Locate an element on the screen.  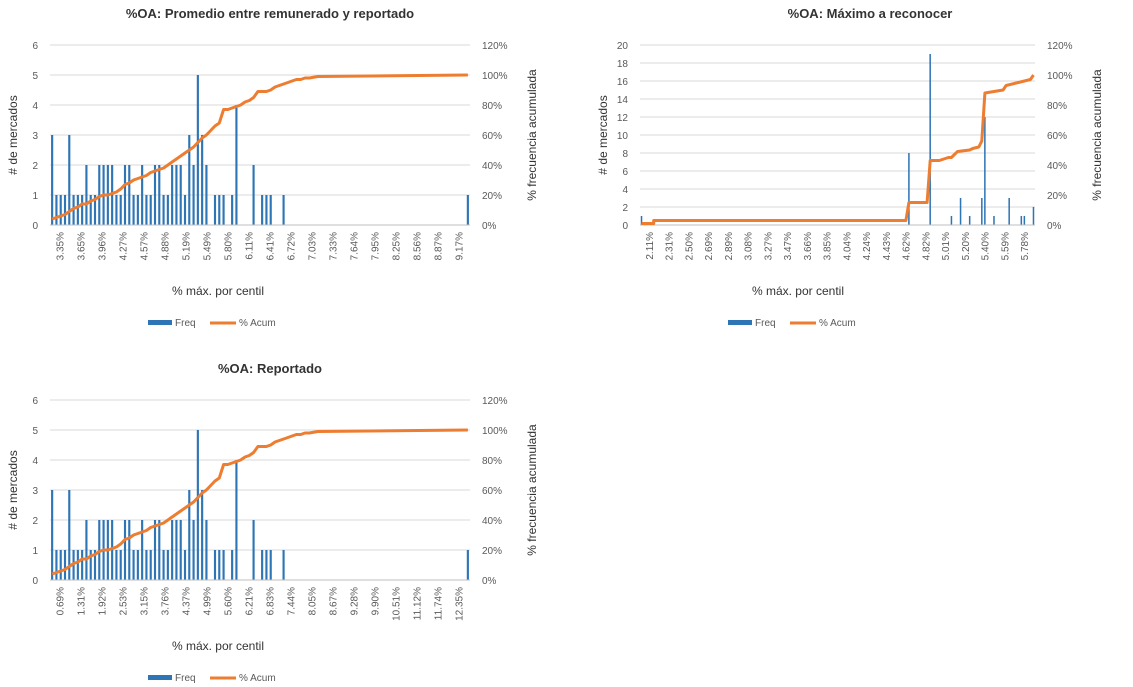
x-axis-title: % máx. por centil is located at coordinates (798, 291).